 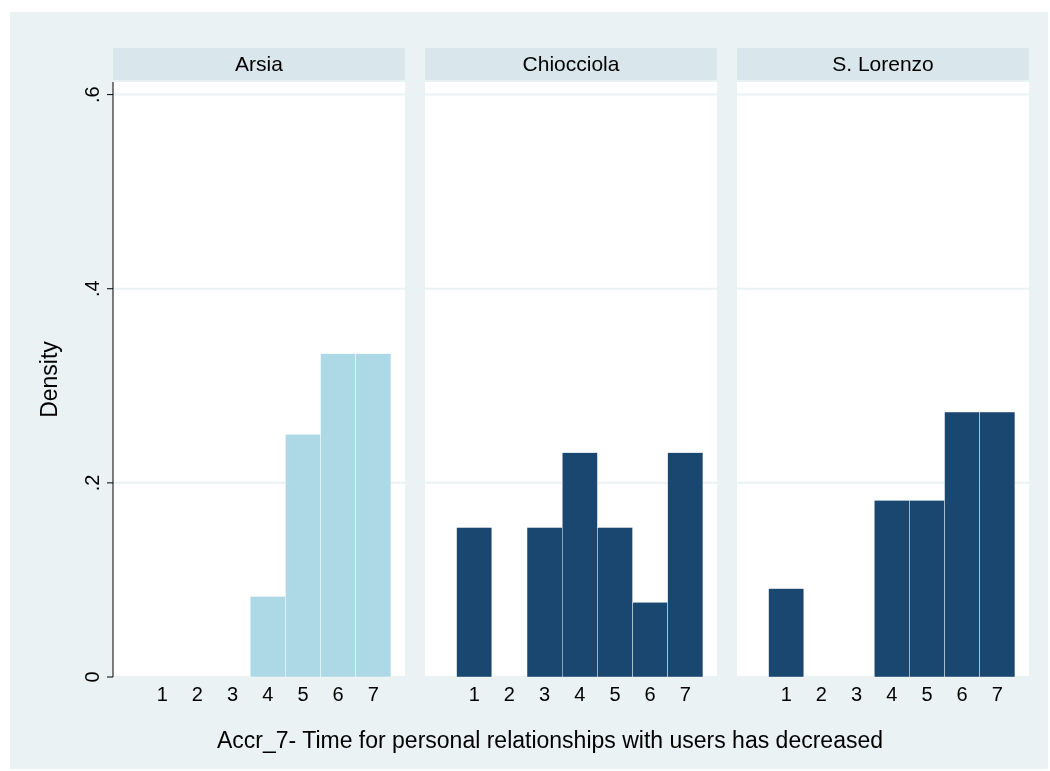 What do you see at coordinates (92, 677) in the screenshot?
I see `y-tick-label: 0` at bounding box center [92, 677].